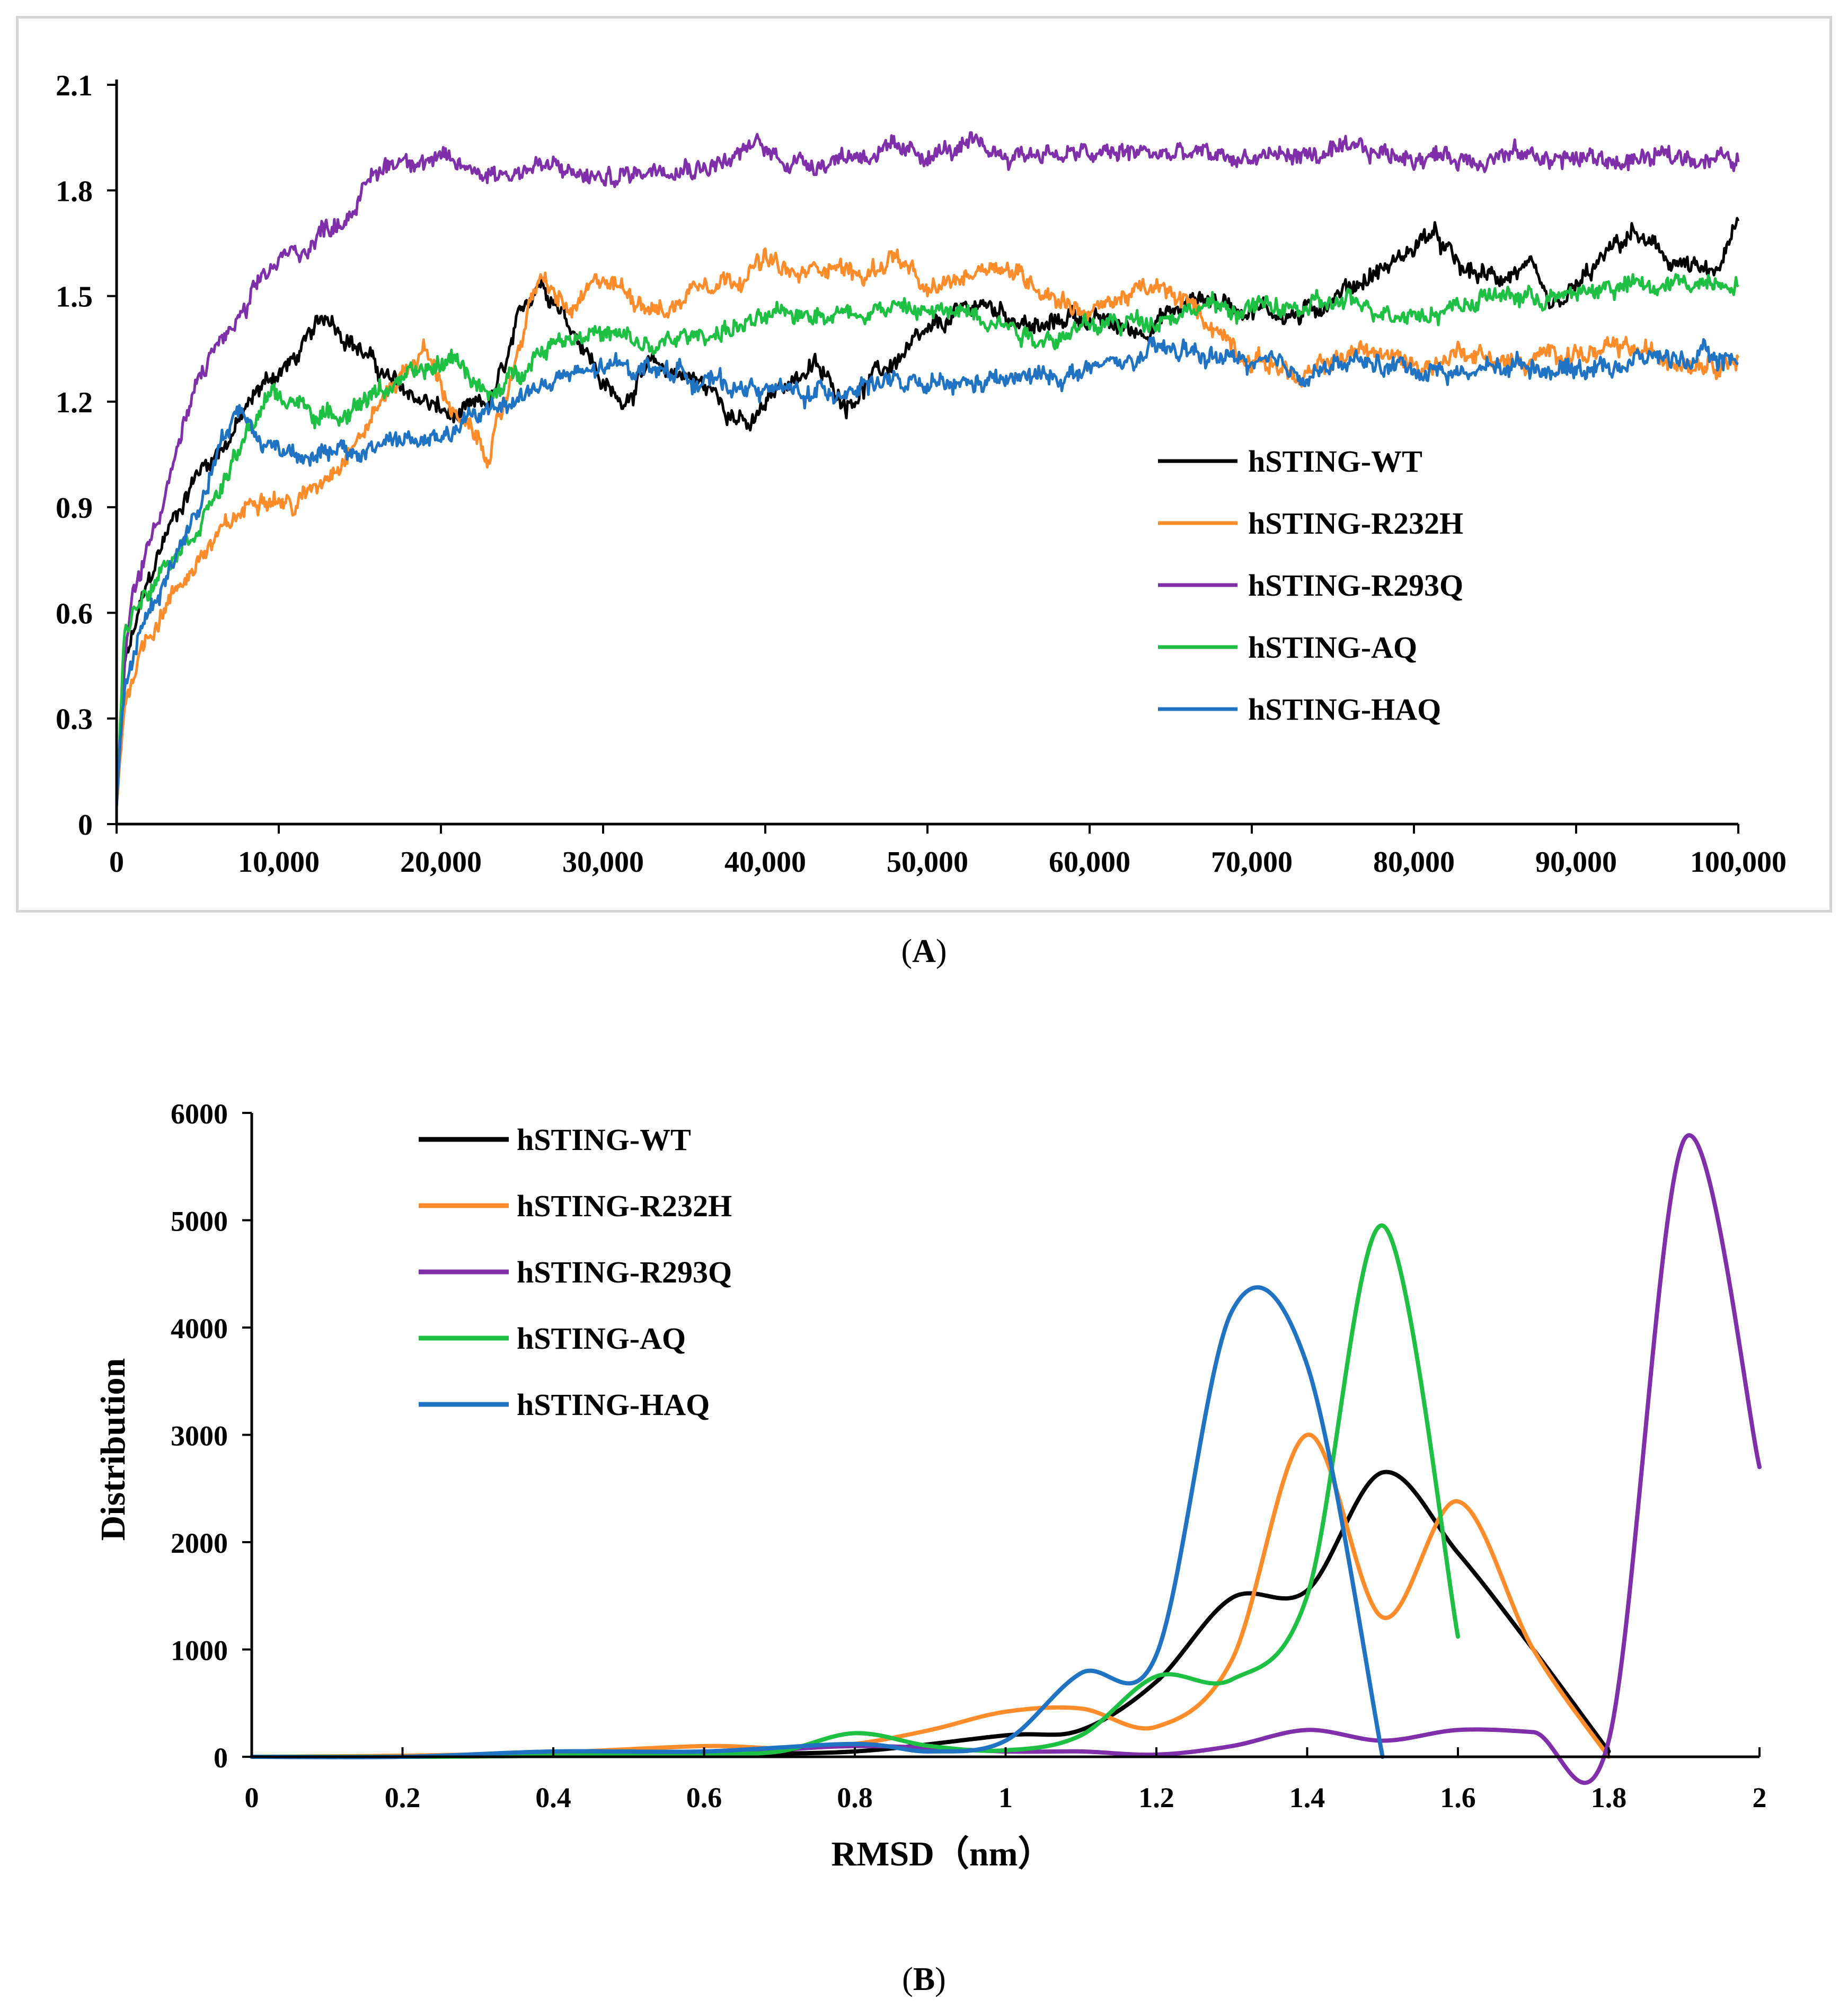  What do you see at coordinates (199, 1651) in the screenshot?
I see `y-tick-label: 1000` at bounding box center [199, 1651].